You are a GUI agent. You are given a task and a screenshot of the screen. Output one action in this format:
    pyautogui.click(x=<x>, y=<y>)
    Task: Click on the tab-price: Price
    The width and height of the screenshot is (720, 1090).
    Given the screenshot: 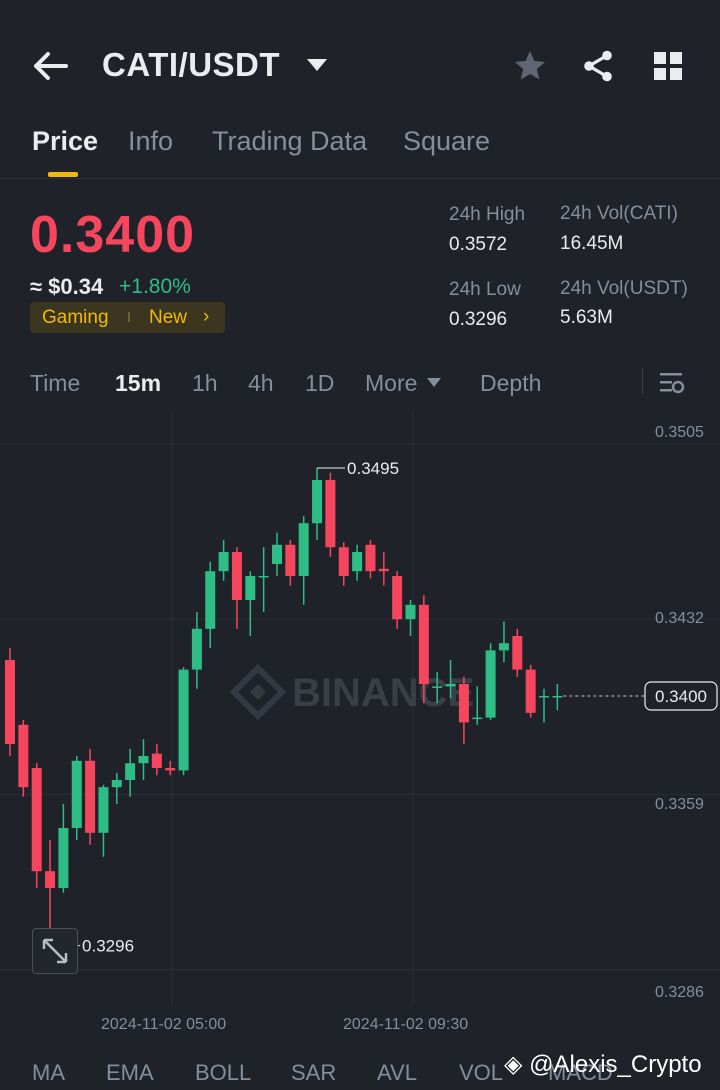 What is the action you would take?
    pyautogui.click(x=65, y=141)
    